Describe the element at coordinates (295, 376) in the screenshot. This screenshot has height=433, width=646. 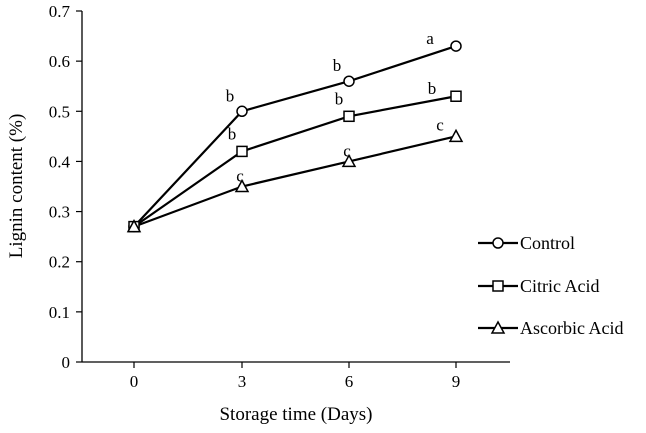
I see `x-ticks: 0 3 6 9` at that location.